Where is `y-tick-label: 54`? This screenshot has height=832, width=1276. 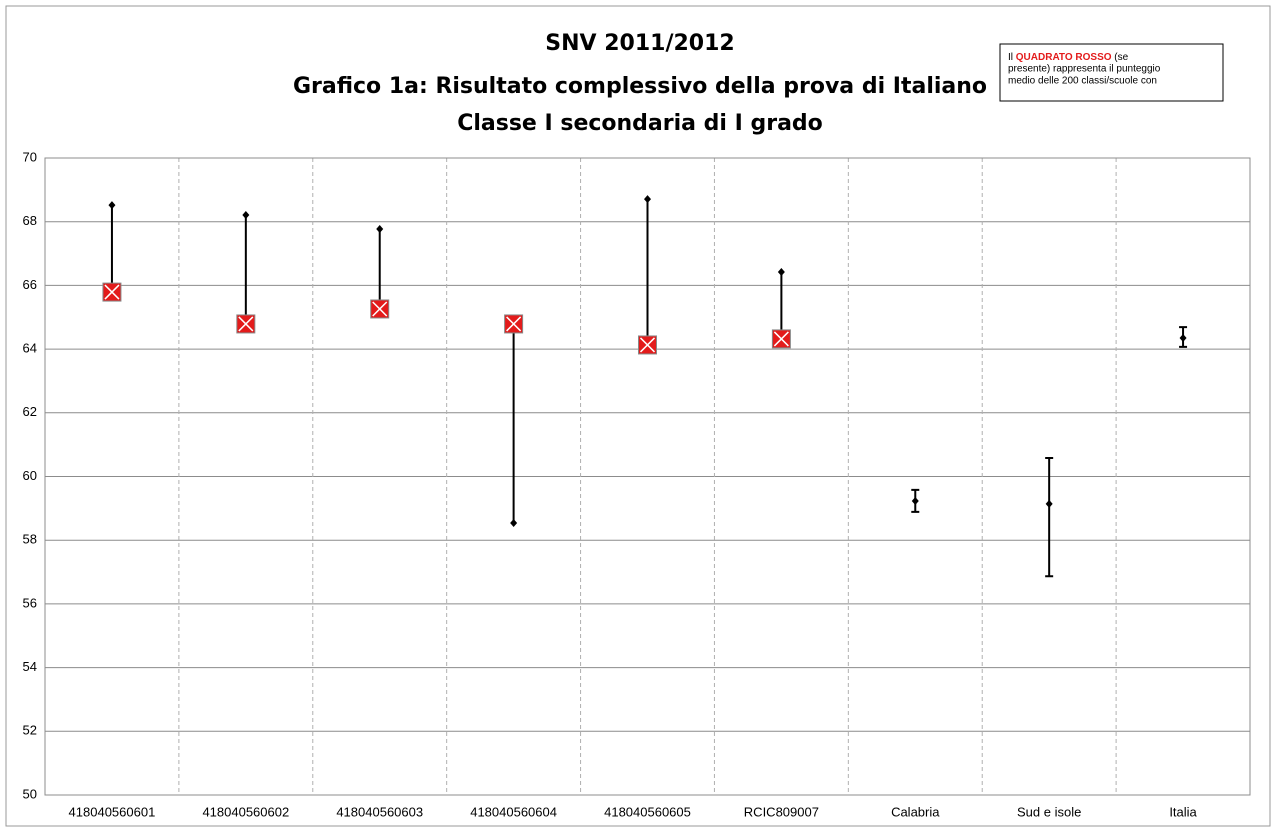 y-tick-label: 54 is located at coordinates (30, 666).